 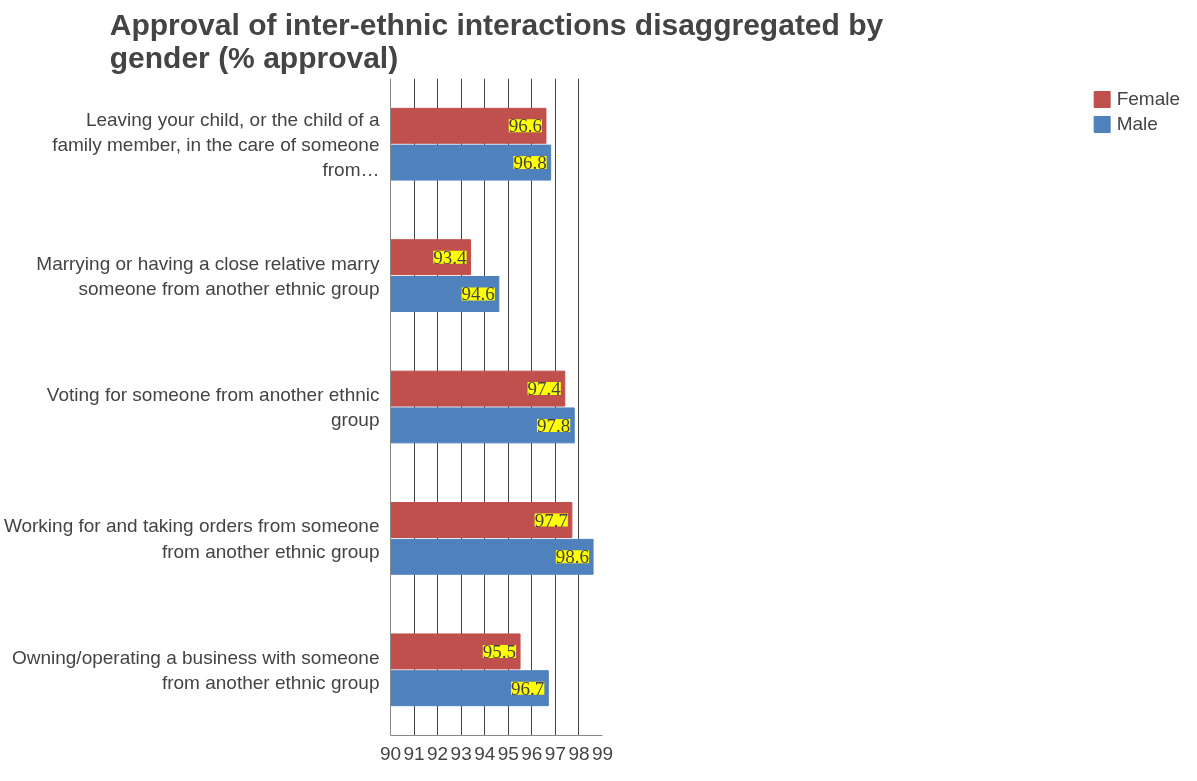 I want to click on x-tick-label: 99, so click(x=602, y=753).